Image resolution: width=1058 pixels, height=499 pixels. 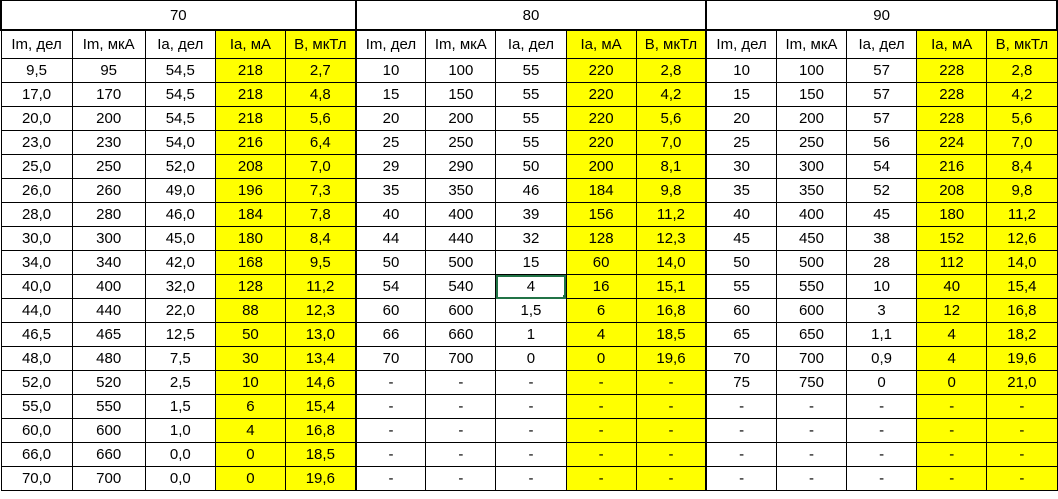 What do you see at coordinates (1022, 334) in the screenshot?
I see `cell: 18,2` at bounding box center [1022, 334].